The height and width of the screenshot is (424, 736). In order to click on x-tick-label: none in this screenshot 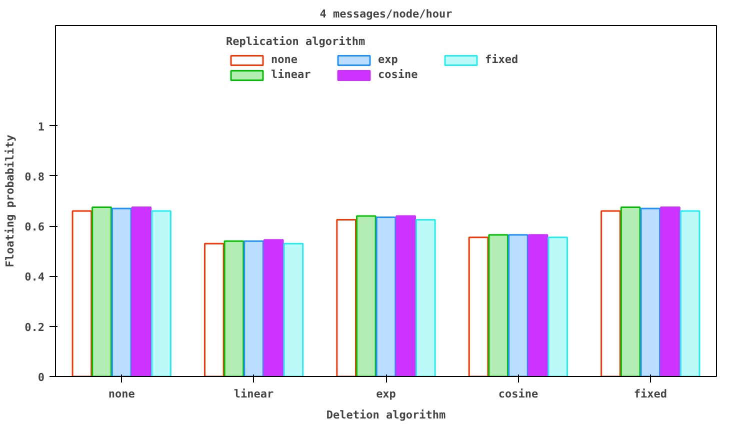, I will do `click(122, 394)`.